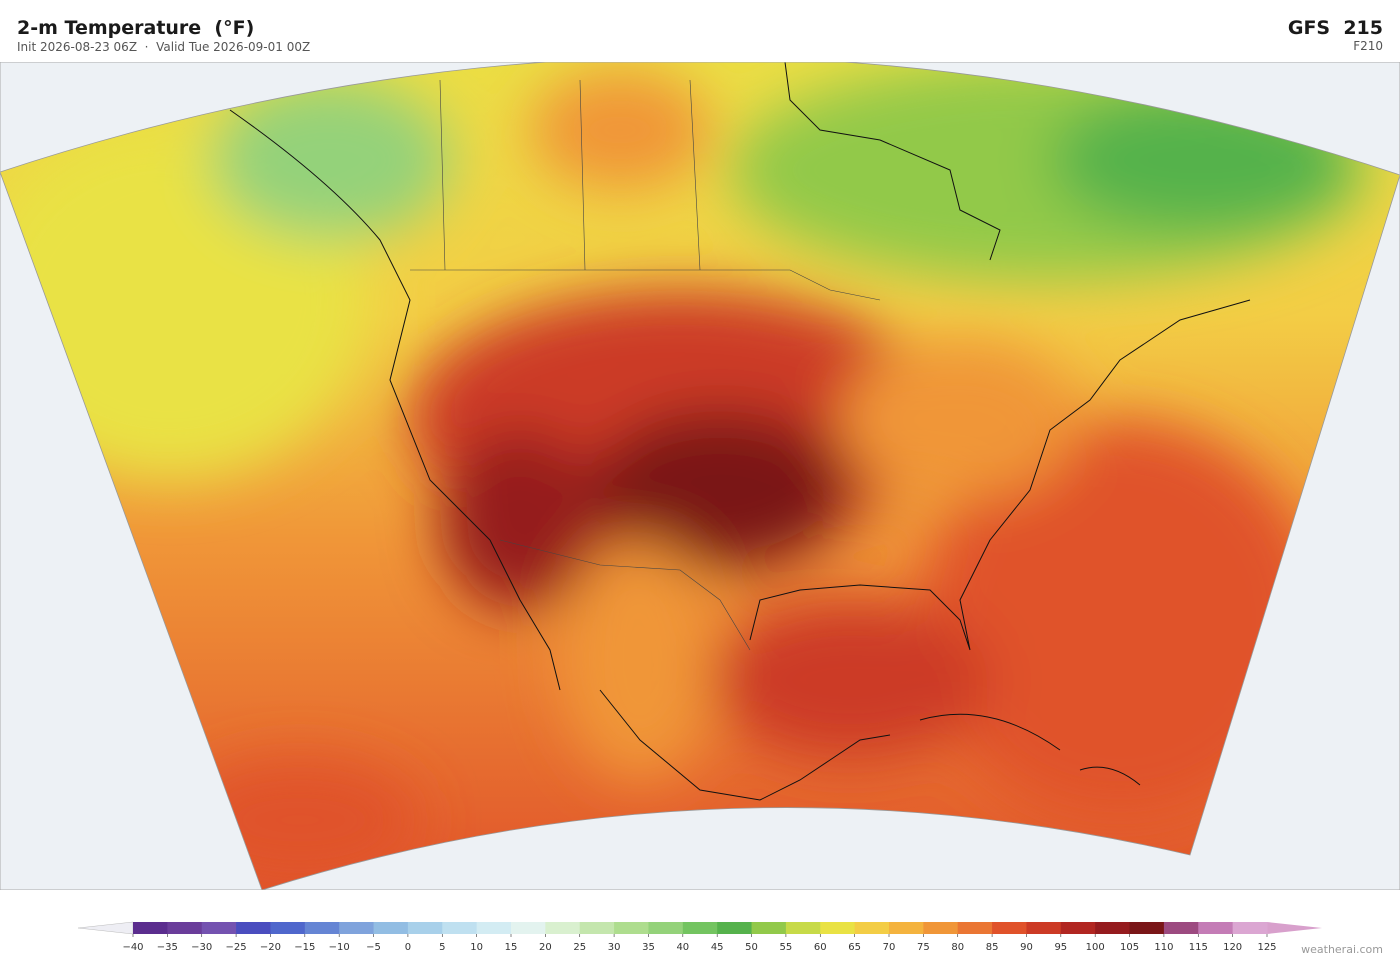  What do you see at coordinates (373, 947) in the screenshot?
I see `colorbar-tick-label: −5` at bounding box center [373, 947].